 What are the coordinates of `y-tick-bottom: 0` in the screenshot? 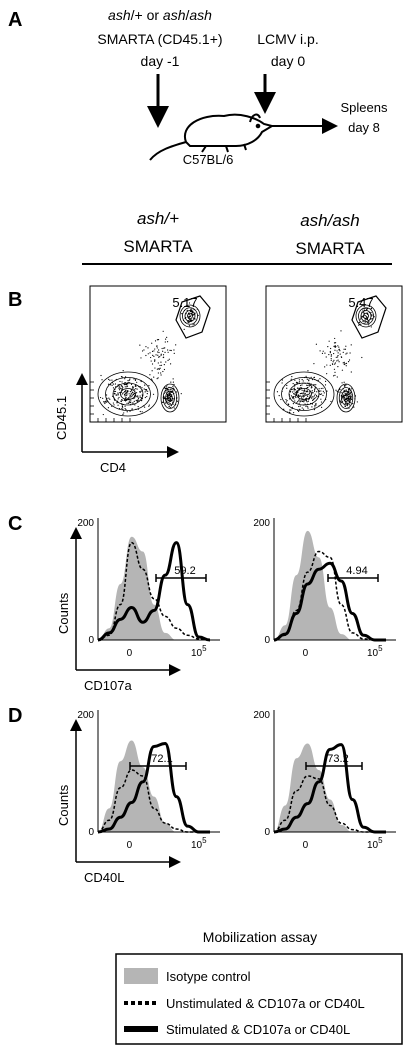 It's located at (267, 832).